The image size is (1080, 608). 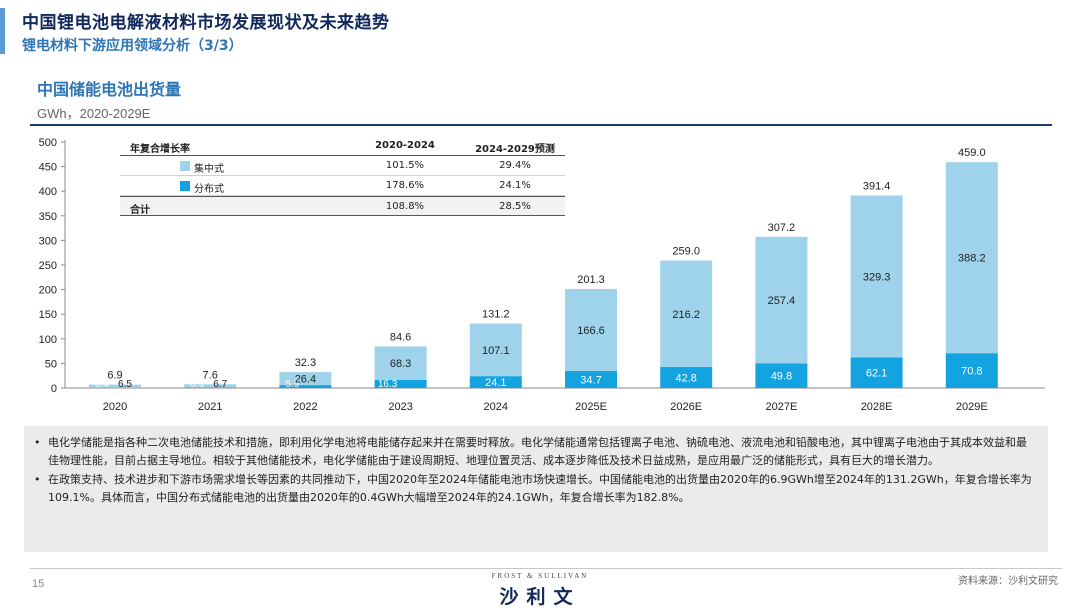 I want to click on data-label-distributed: 0.9, so click(x=197, y=384).